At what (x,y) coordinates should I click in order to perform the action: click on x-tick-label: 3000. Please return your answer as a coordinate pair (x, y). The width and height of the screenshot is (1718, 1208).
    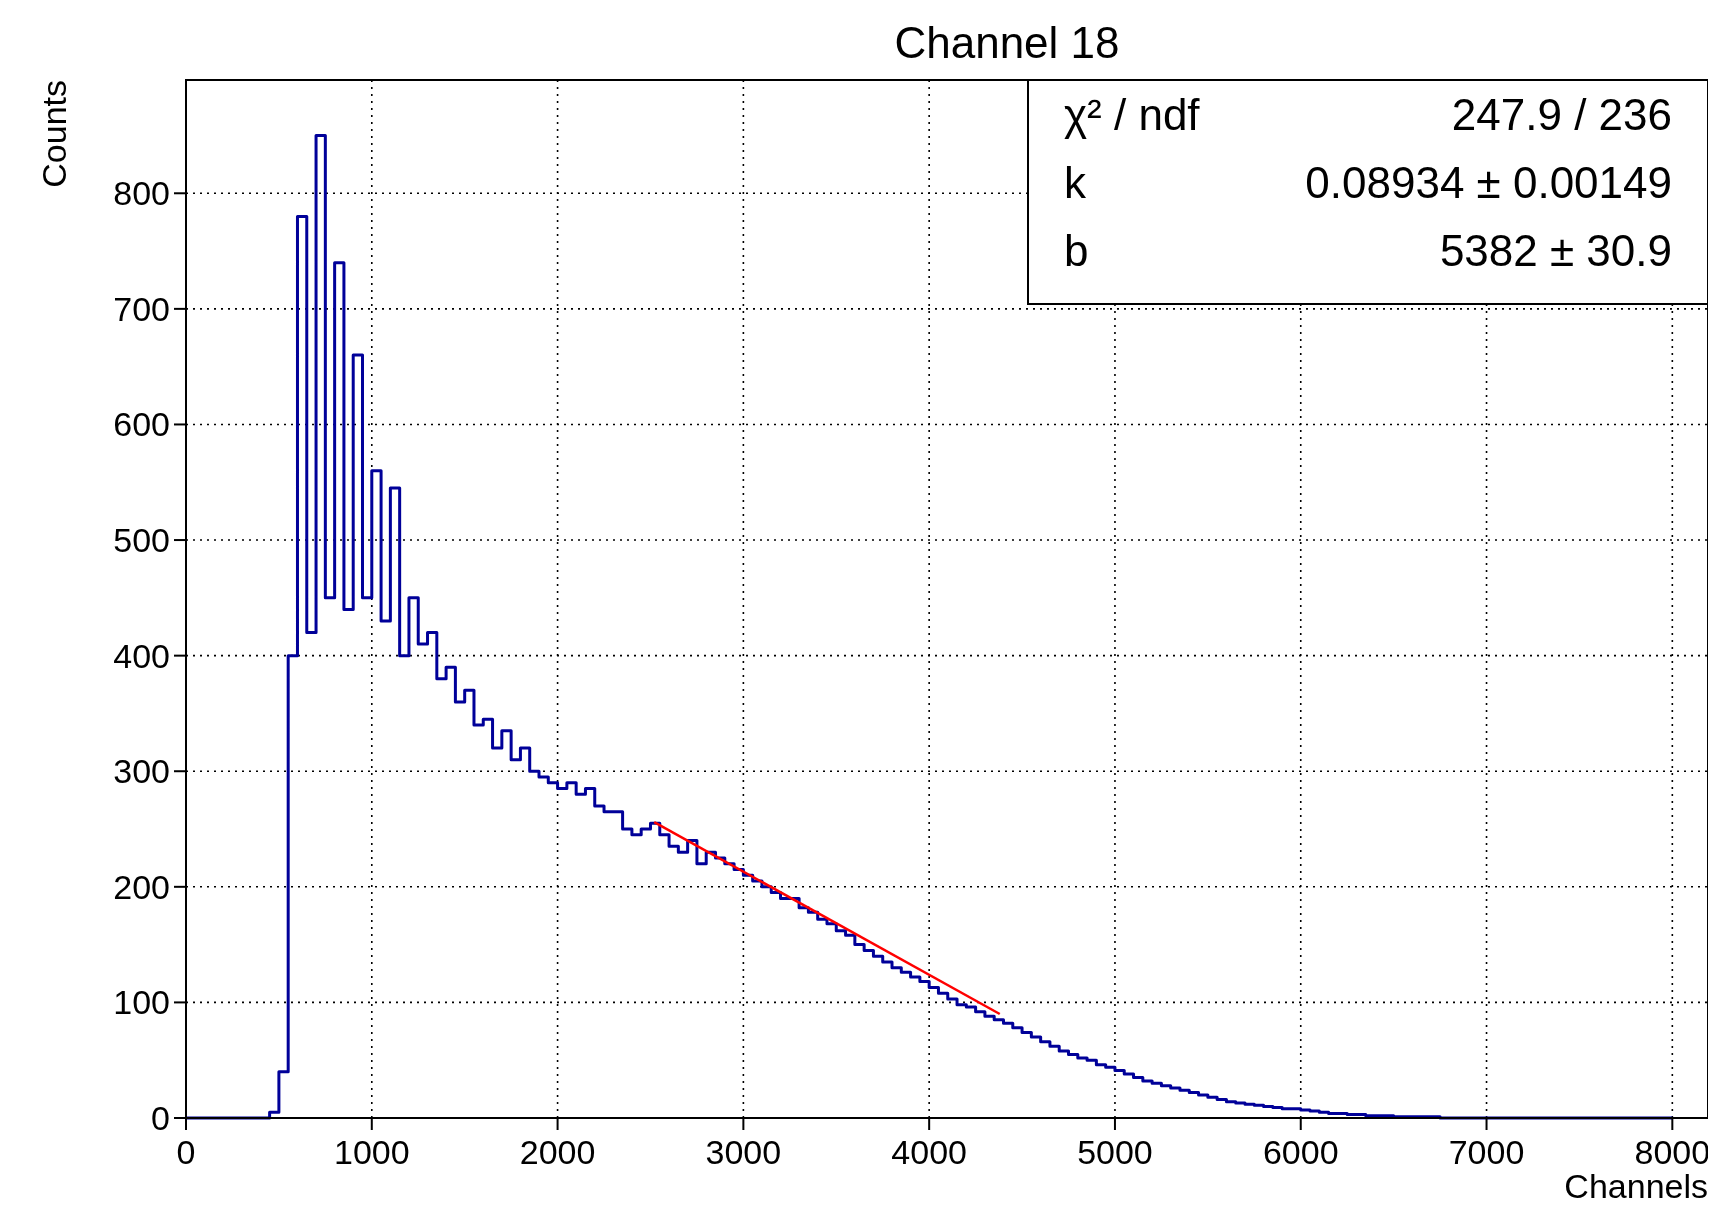
    Looking at the image, I should click on (743, 1152).